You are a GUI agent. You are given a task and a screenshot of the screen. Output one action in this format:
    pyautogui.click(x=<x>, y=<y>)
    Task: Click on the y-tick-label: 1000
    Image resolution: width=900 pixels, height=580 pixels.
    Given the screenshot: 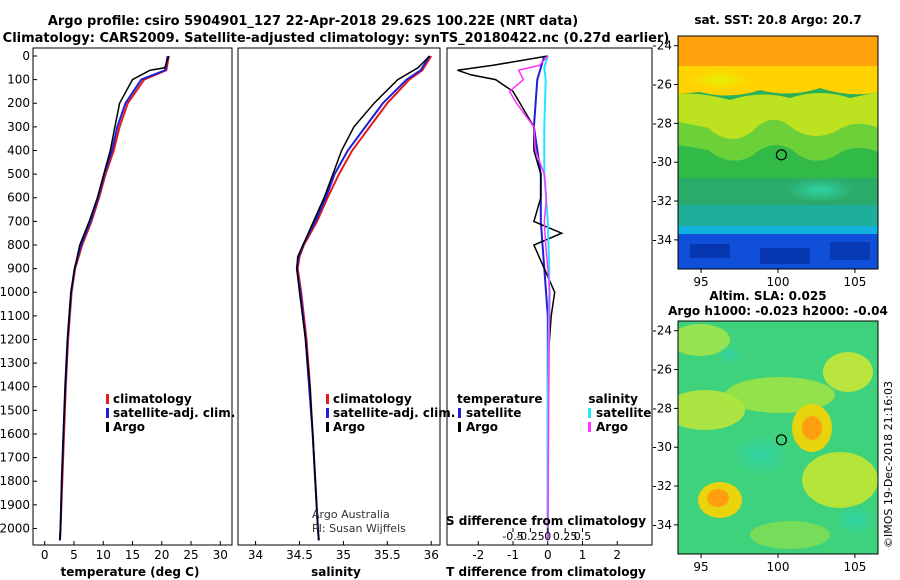 What is the action you would take?
    pyautogui.click(x=15, y=292)
    